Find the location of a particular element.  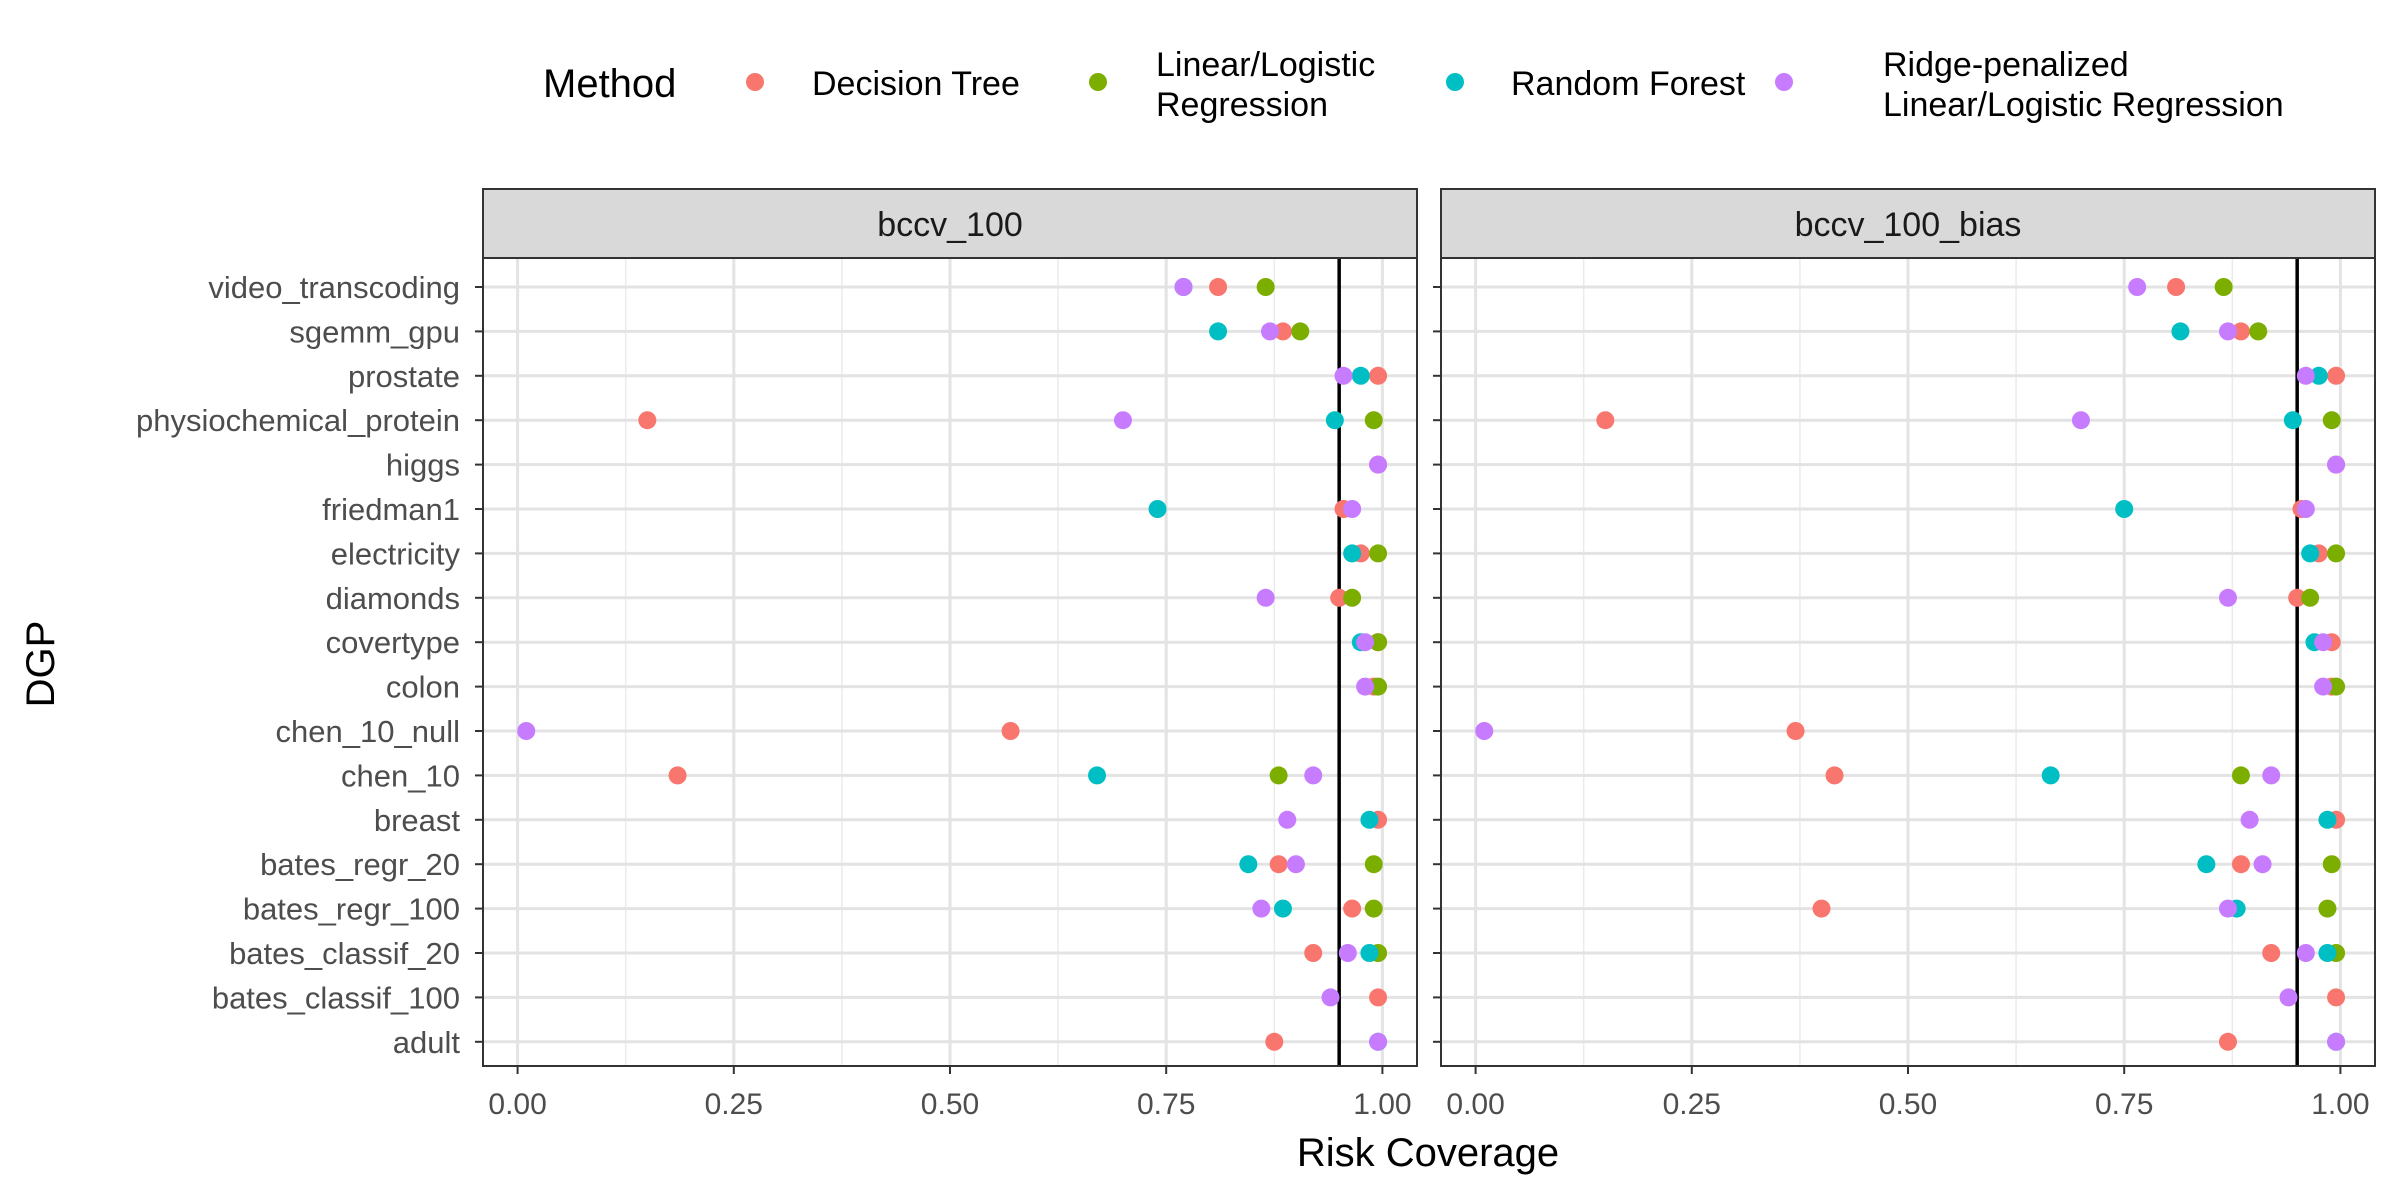

x-tick-label: 0.50 is located at coordinates (950, 1104).